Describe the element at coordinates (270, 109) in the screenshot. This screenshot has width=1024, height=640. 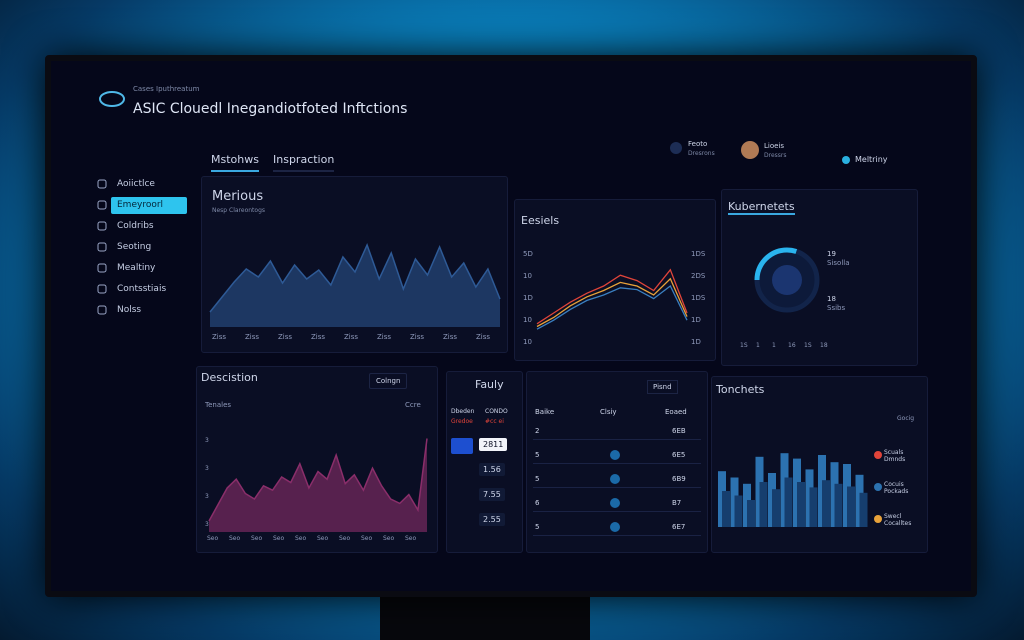
I see `app-title: ASIC Clouedl Inegandiotfoted Inftctions` at that location.